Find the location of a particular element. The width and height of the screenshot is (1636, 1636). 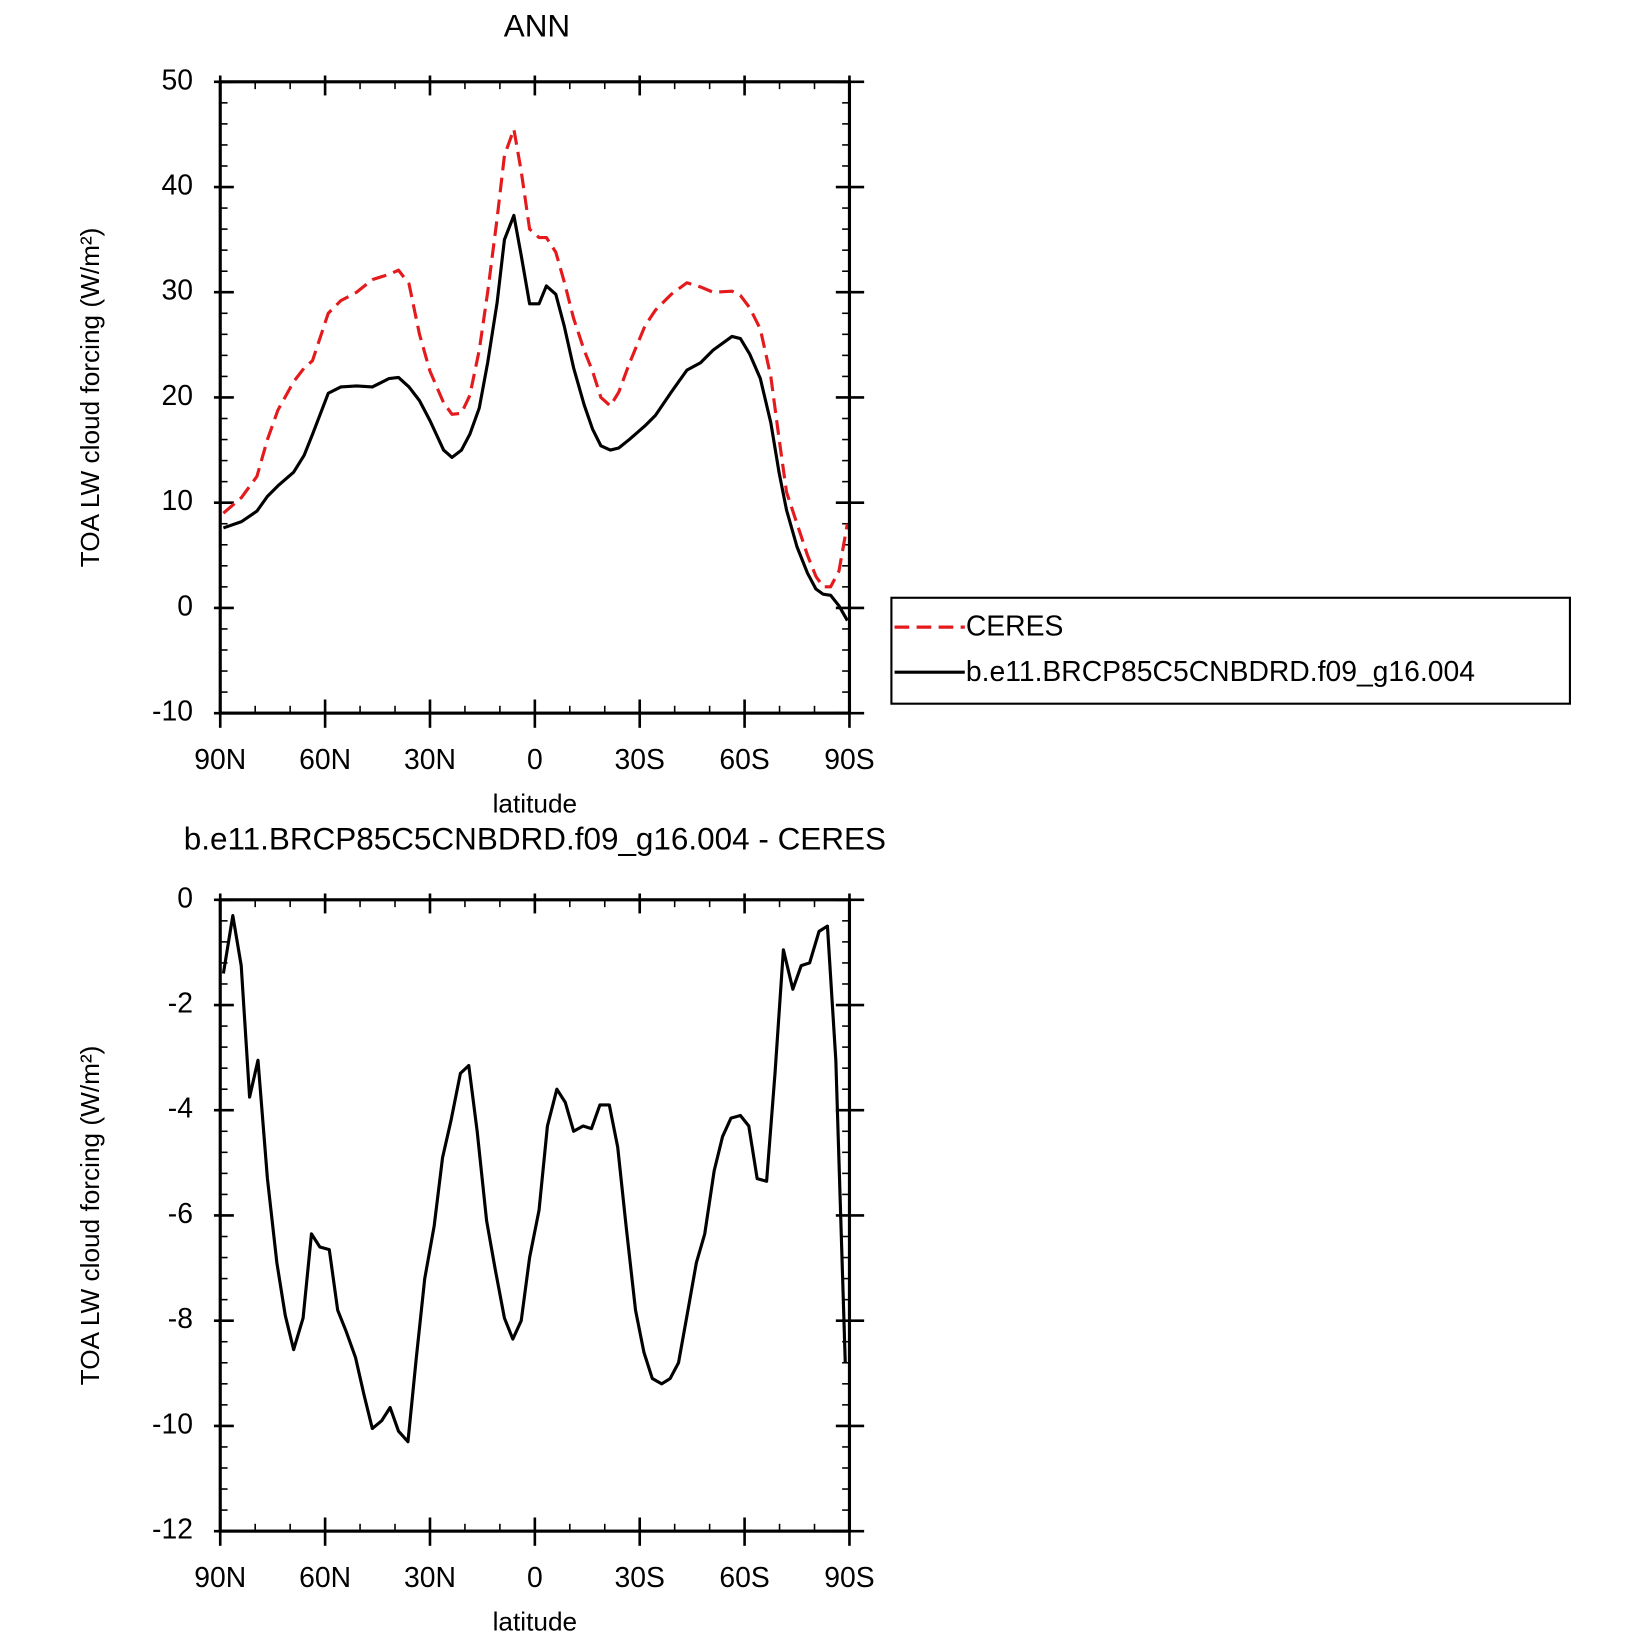

y-tick-label: 20 is located at coordinates (176, 395).